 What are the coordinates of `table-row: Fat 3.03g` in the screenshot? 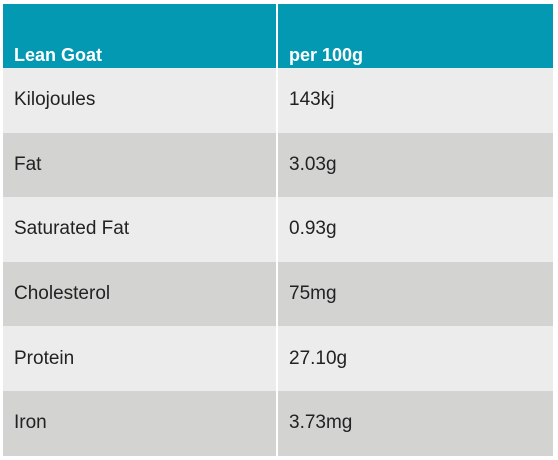 It's located at (278, 165).